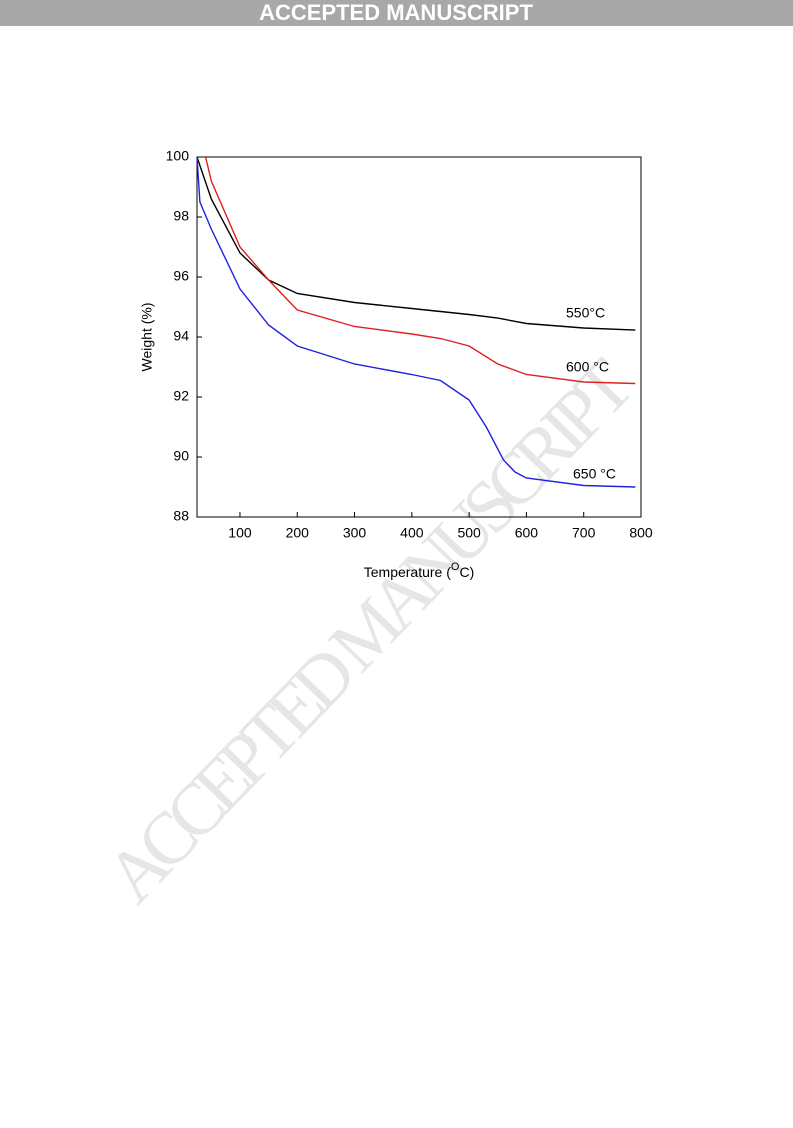  Describe the element at coordinates (585, 313) in the screenshot. I see `series-annotation: 550°C` at that location.